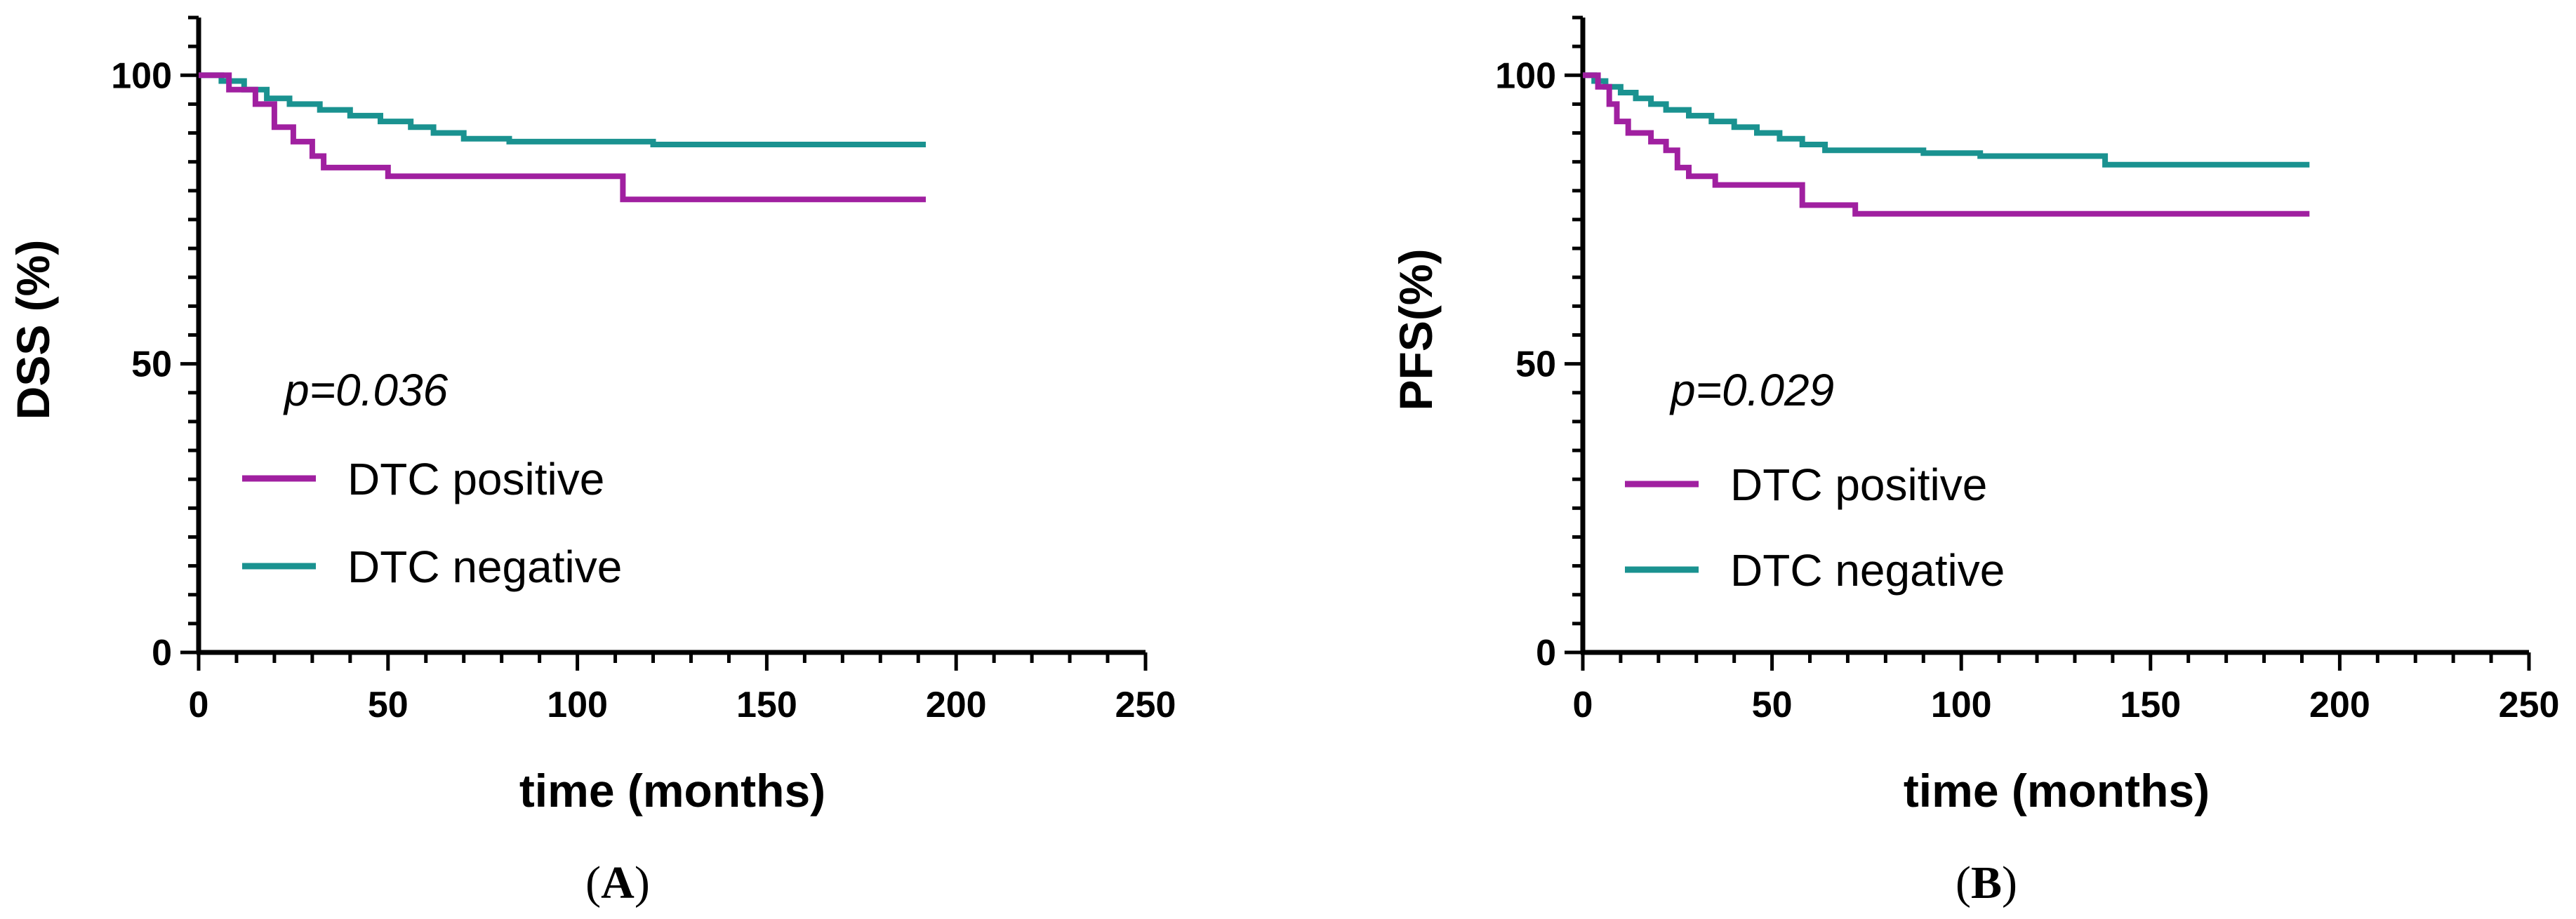 The height and width of the screenshot is (919, 2576). Describe the element at coordinates (366, 390) in the screenshot. I see `p-value-annotation: p=0.036` at that location.